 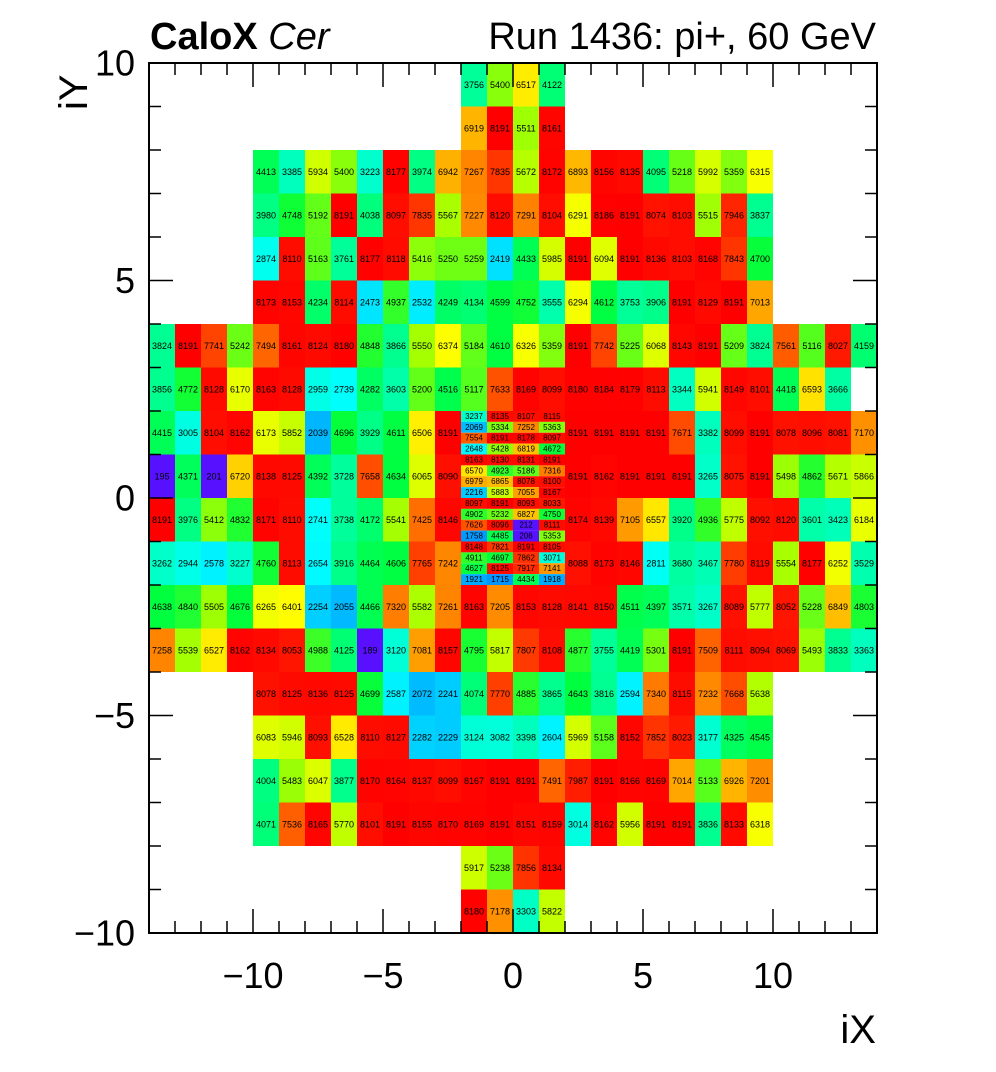 I want to click on cell-value-label: 2578, so click(x=214, y=563).